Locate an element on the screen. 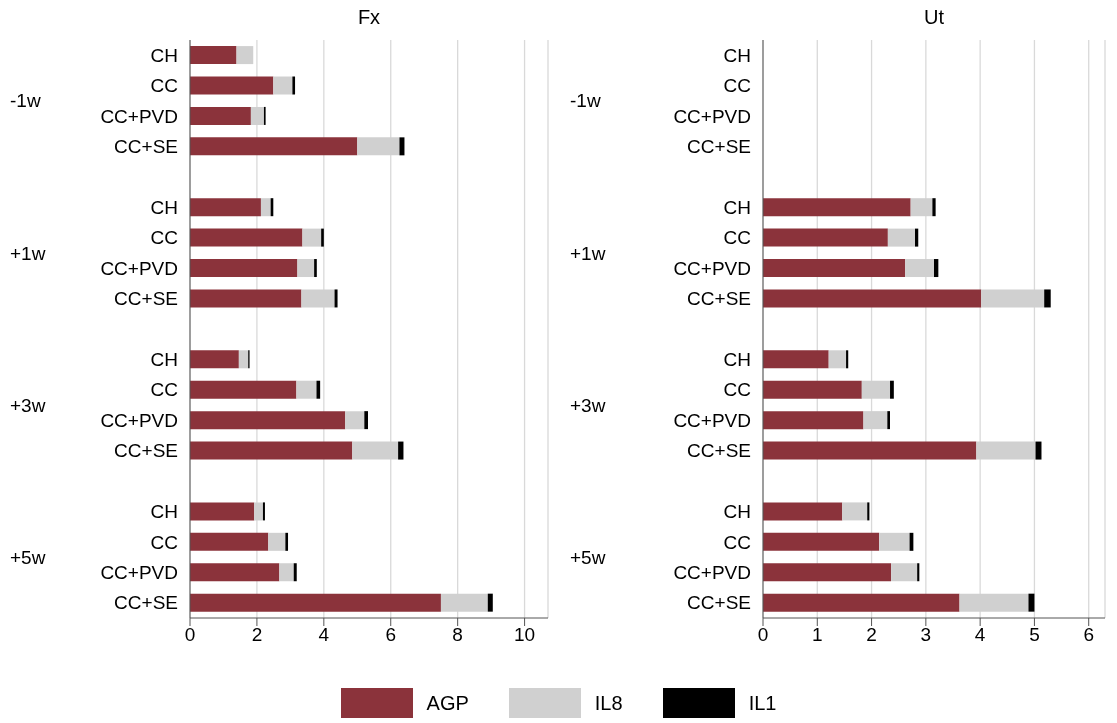 This screenshot has height=723, width=1117. chart-title: Ut is located at coordinates (934, 17).